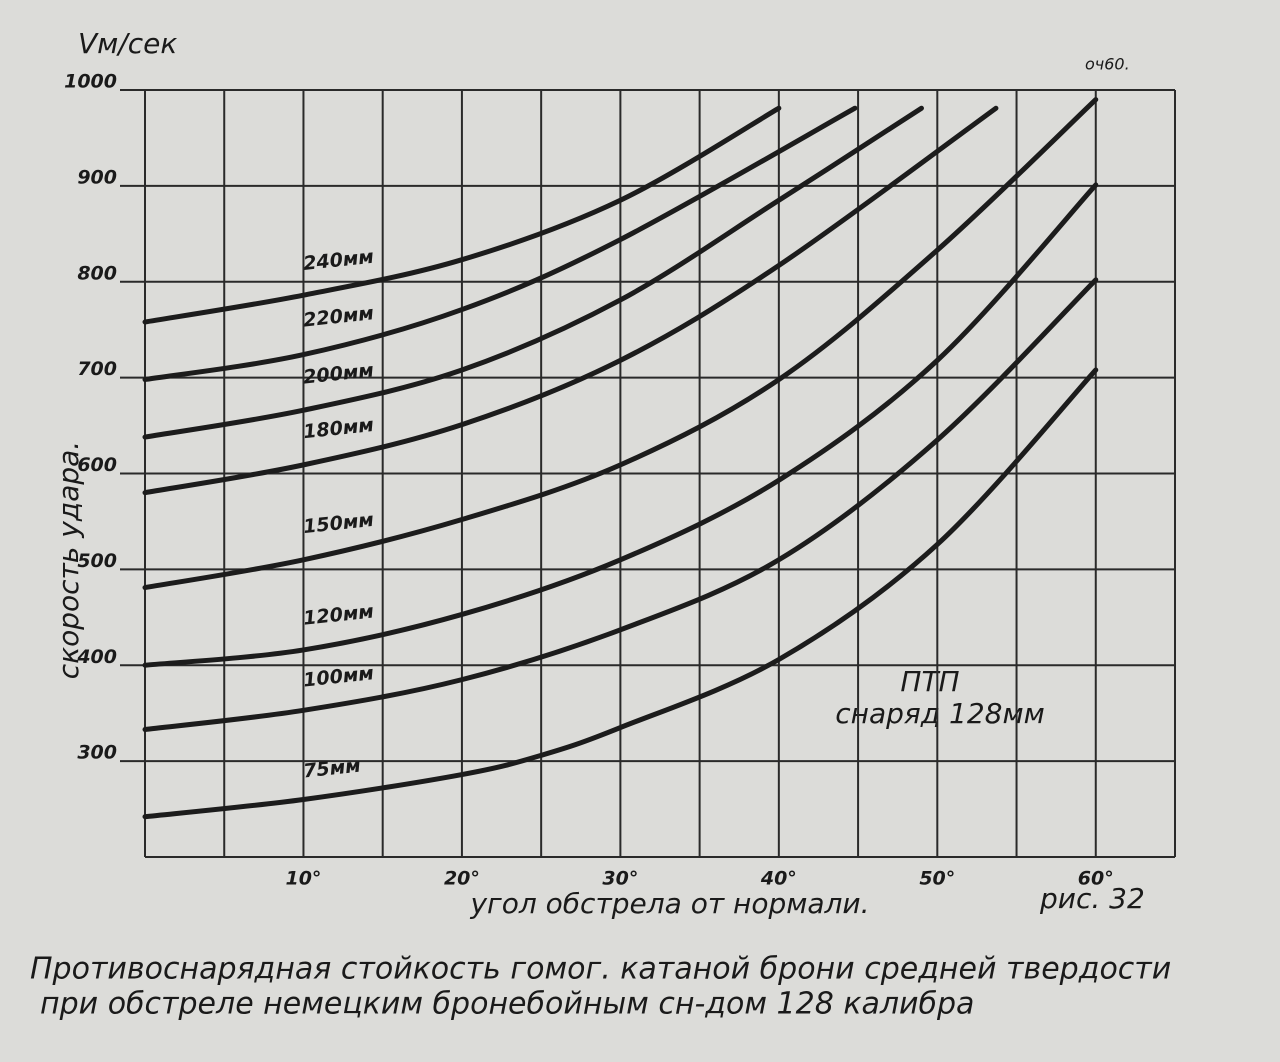 This screenshot has width=1280, height=1062. What do you see at coordinates (97, 369) in the screenshot?
I see `y-tick-label: 700` at bounding box center [97, 369].